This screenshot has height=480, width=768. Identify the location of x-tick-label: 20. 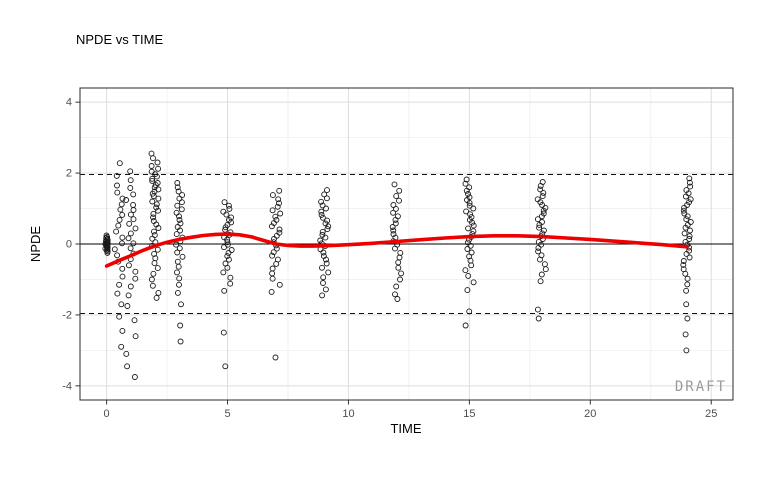
(590, 414).